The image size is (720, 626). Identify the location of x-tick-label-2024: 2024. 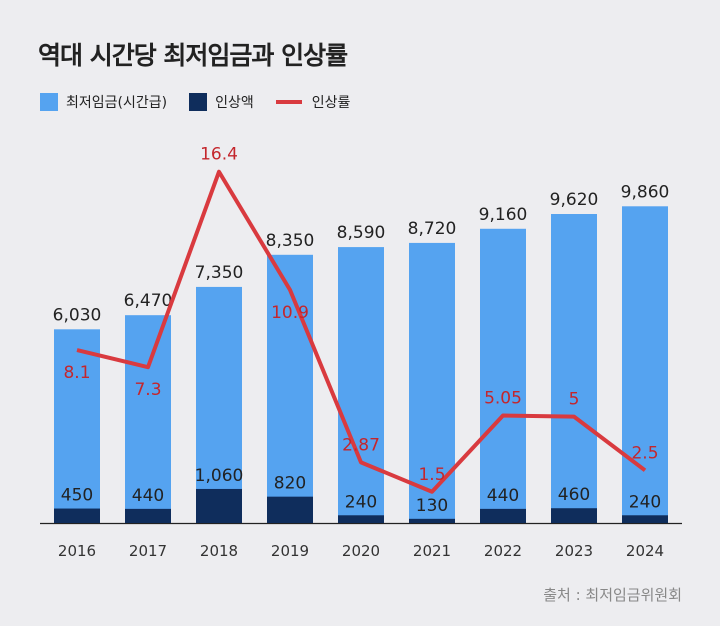
(645, 551).